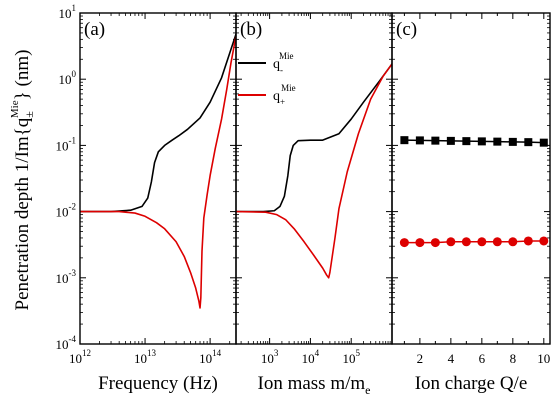  I want to click on panel-1-x-tick-label: 10¹², so click(80, 357).